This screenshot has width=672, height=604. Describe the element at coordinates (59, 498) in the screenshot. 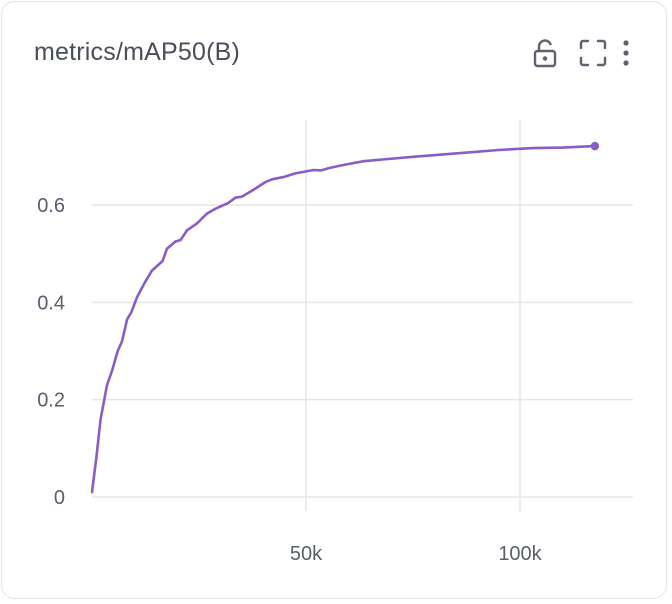

I see `y-tick-label: 0` at that location.